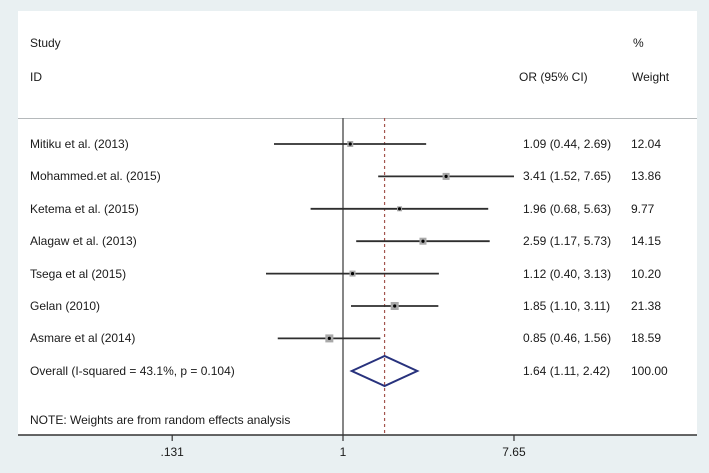 The image size is (709, 473). I want to click on study-label: Ketema et al. (2015), so click(84, 208).